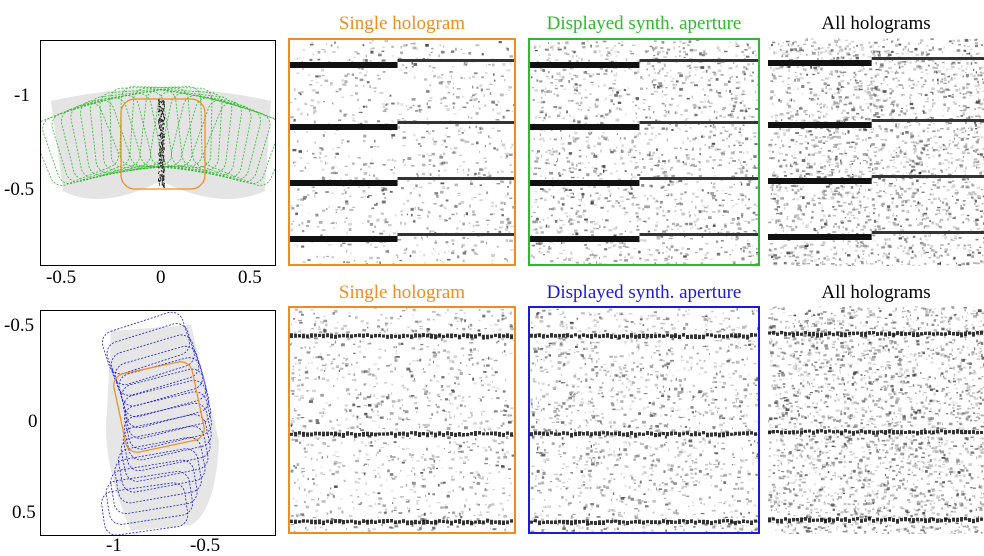 The image size is (984, 556). Describe the element at coordinates (24, 512) in the screenshot. I see `bottom-y-tick-3: 0.5` at that location.